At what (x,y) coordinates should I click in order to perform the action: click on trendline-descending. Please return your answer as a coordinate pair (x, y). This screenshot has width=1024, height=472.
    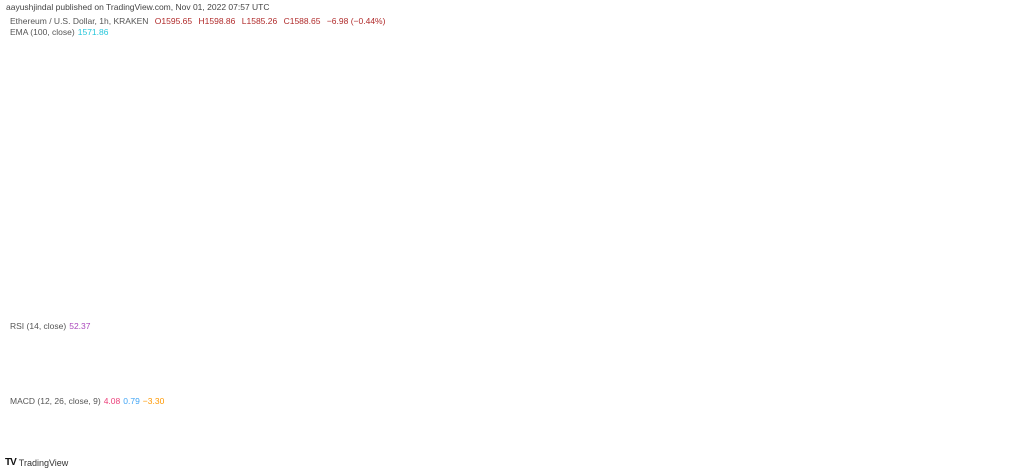
    Looking at the image, I should click on (637, 51).